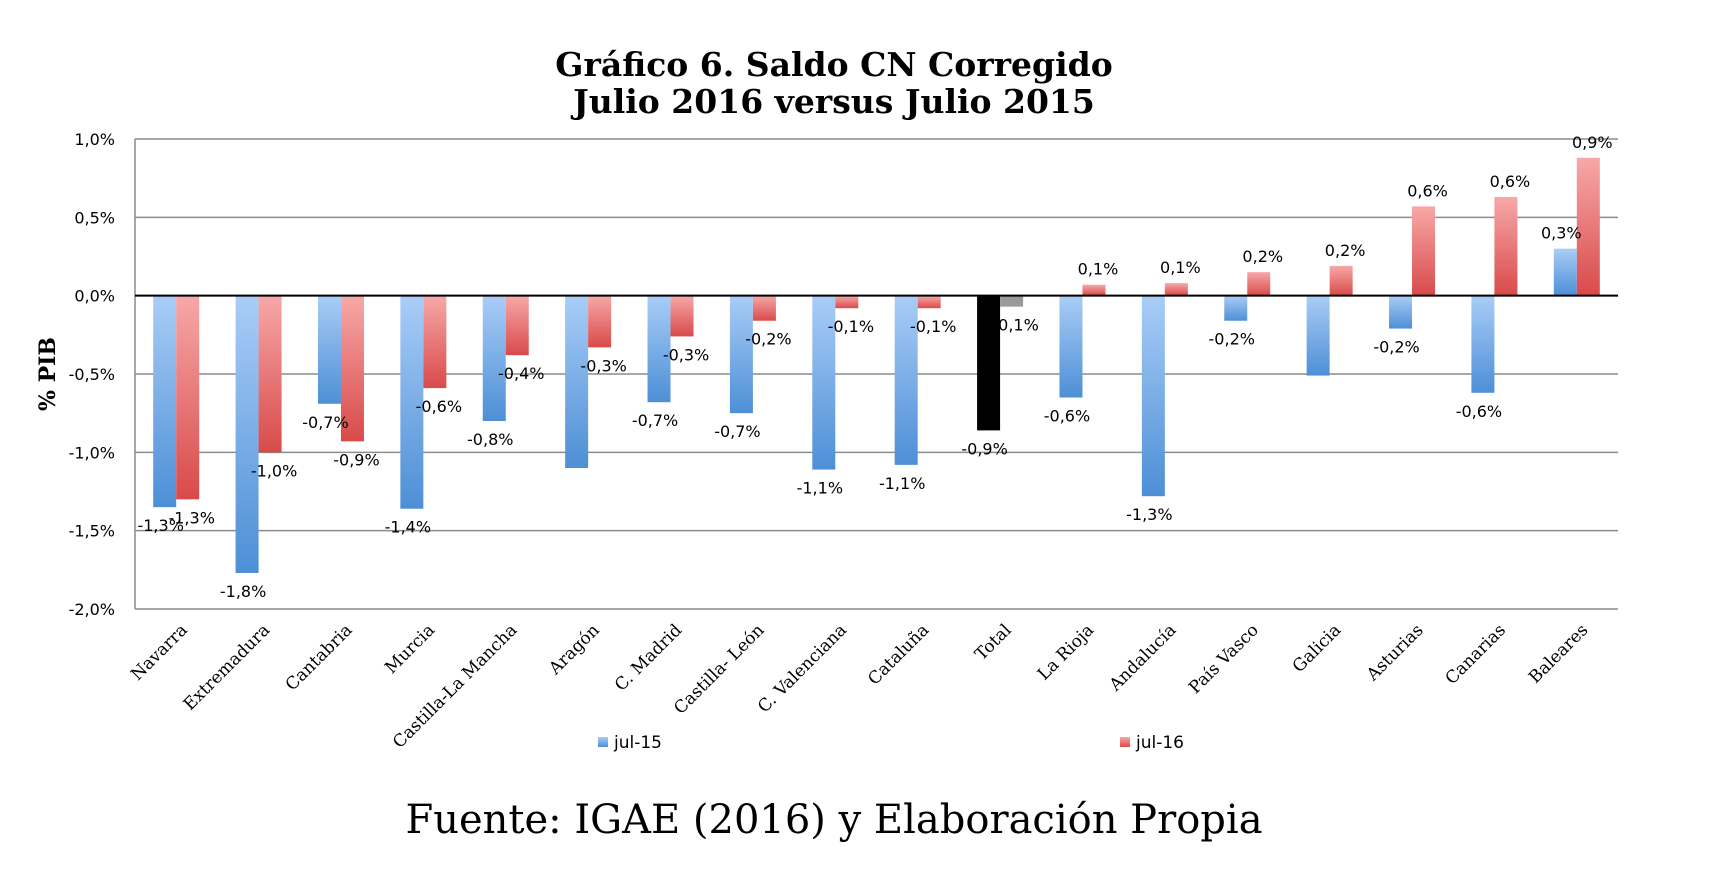  What do you see at coordinates (833, 820) in the screenshot?
I see `source-note: Fuente: IGAE (2016) y Elaboración Propia` at bounding box center [833, 820].